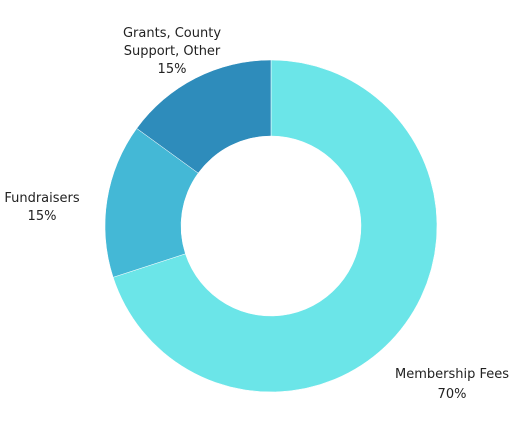 The height and width of the screenshot is (435, 530). What do you see at coordinates (42, 207) in the screenshot?
I see `slice-label: Fundraisers 15%` at bounding box center [42, 207].